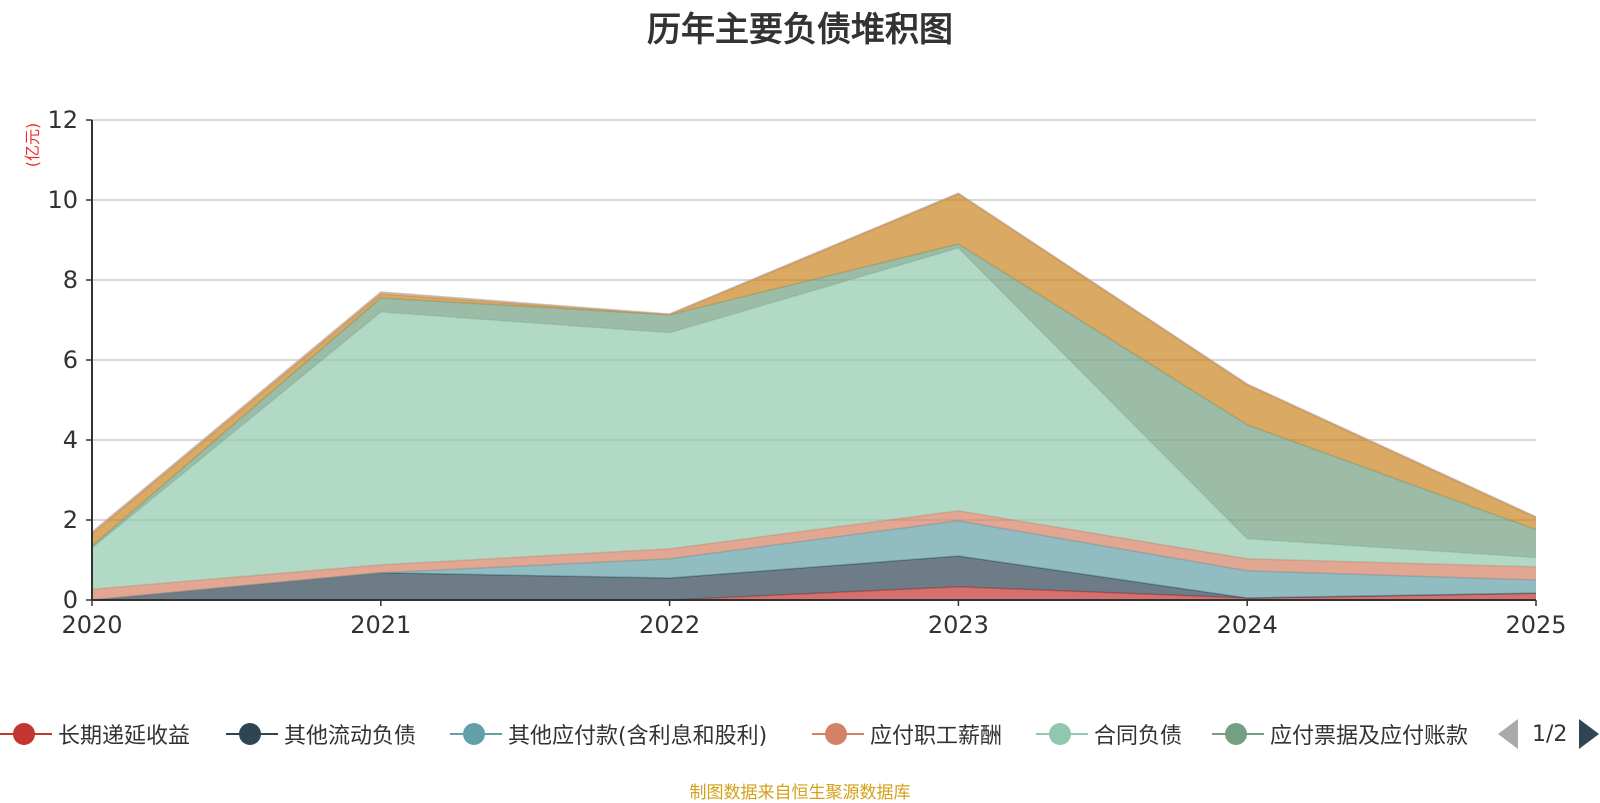  What do you see at coordinates (70, 280) in the screenshot?
I see `y-tick-label: 8` at bounding box center [70, 280].